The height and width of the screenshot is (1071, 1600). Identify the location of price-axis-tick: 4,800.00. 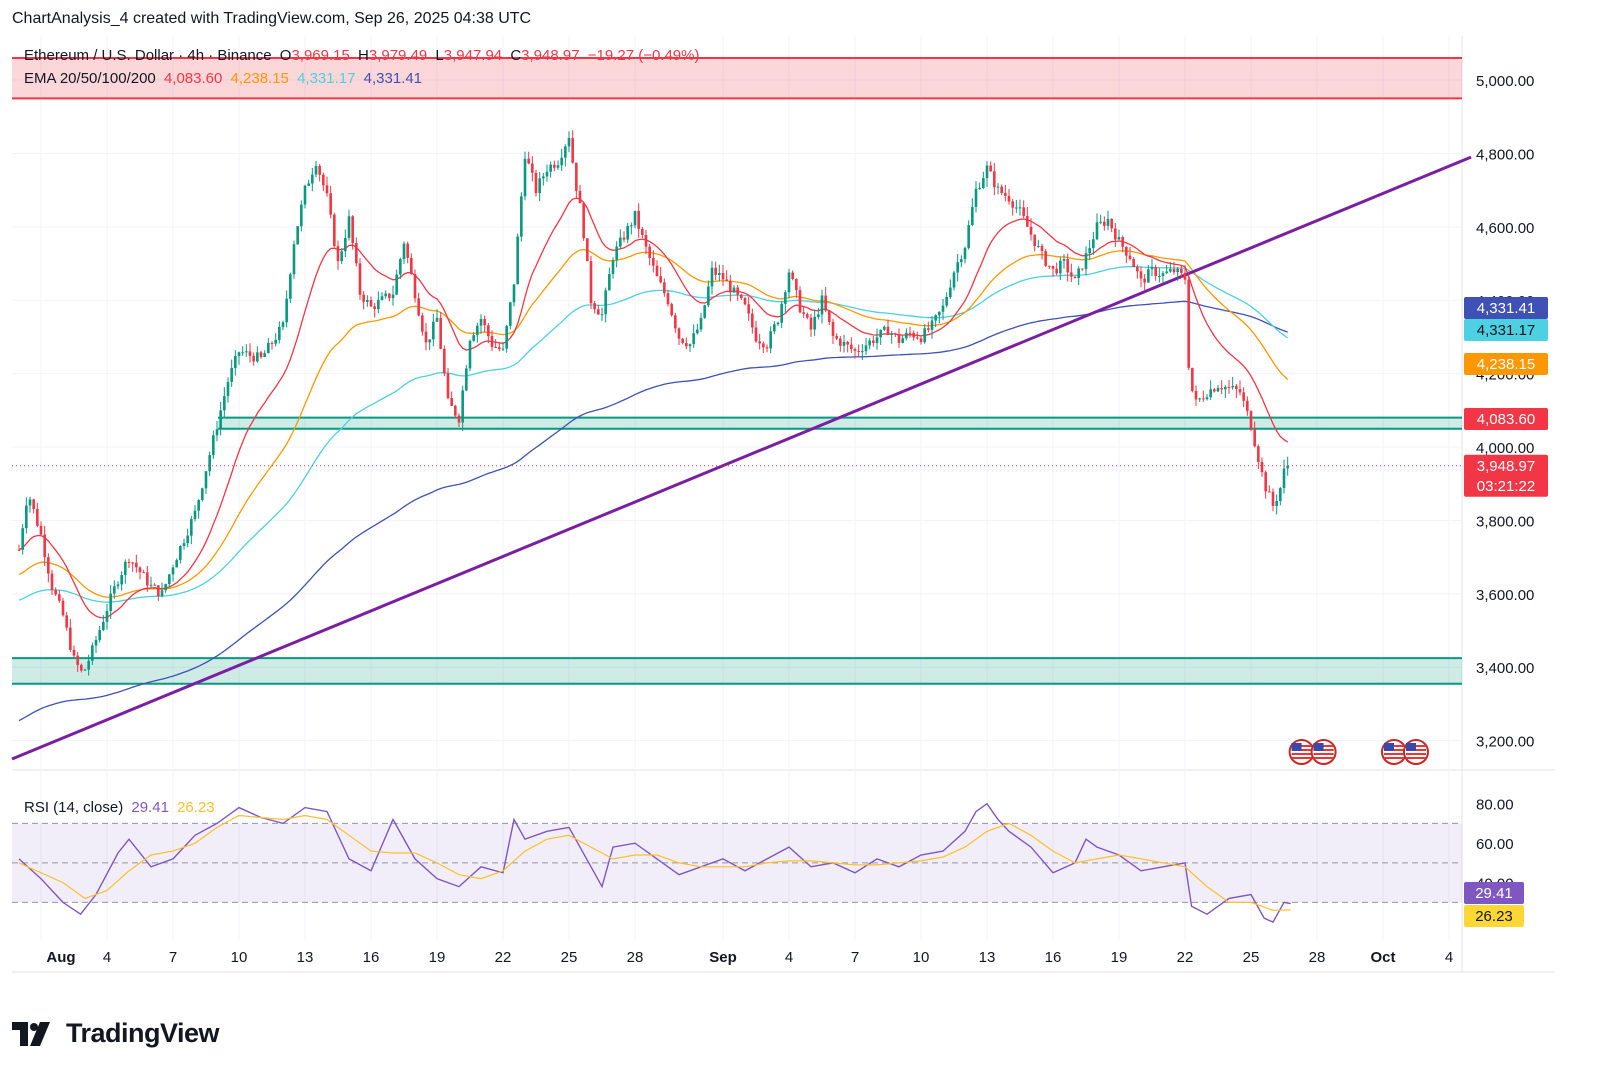
(1505, 154).